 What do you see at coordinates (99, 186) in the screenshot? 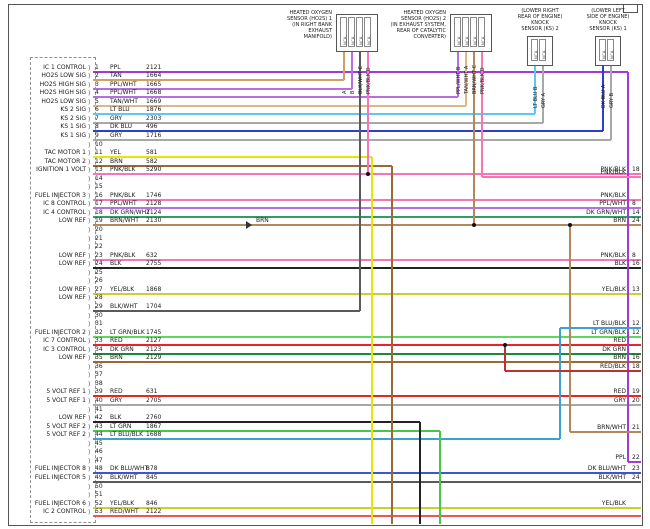
I see `pcm-pin-number: 15` at bounding box center [99, 186].